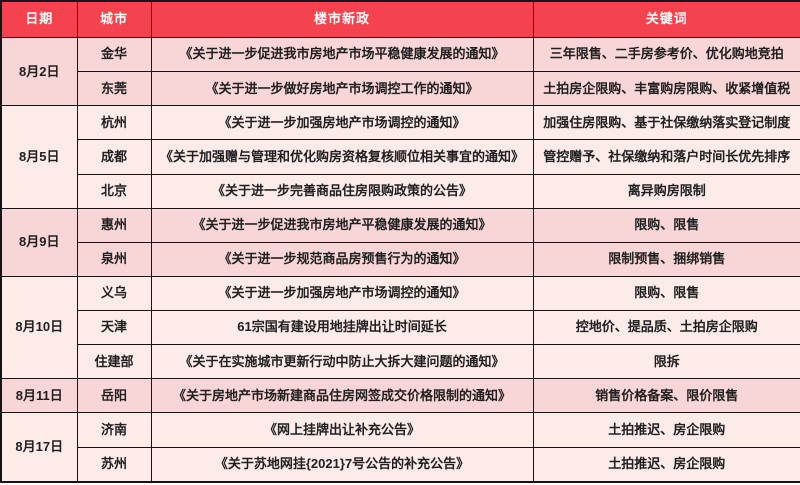 Image resolution: width=800 pixels, height=485 pixels. I want to click on keywords-cell: 土拍房企限购、丰富购房限购、收紧增值税, so click(666, 89).